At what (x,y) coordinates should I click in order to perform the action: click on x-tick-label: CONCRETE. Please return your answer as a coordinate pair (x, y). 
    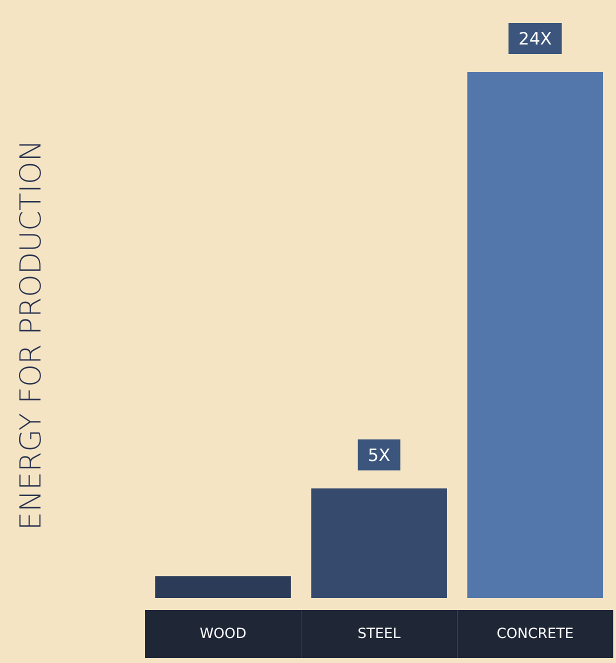
    Looking at the image, I should click on (535, 634).